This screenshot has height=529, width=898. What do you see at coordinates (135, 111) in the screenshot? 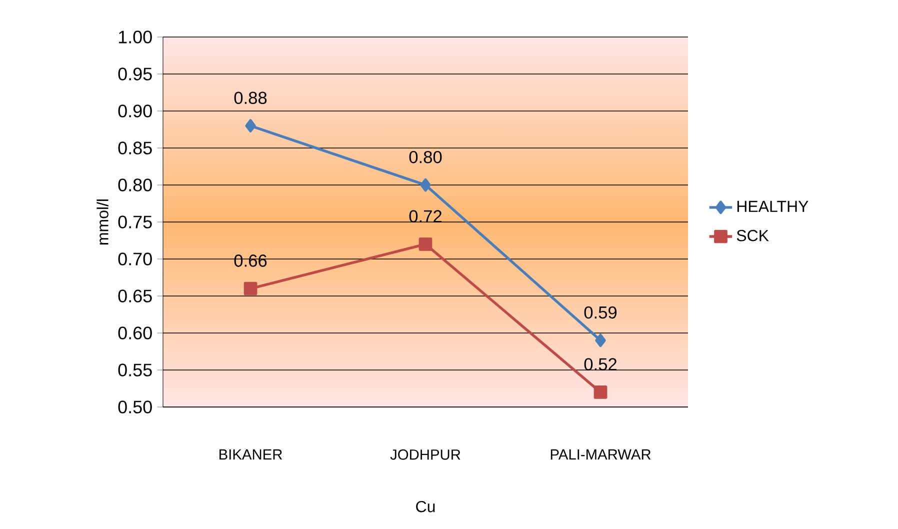
I see `y-tick-label: 0.90` at bounding box center [135, 111].